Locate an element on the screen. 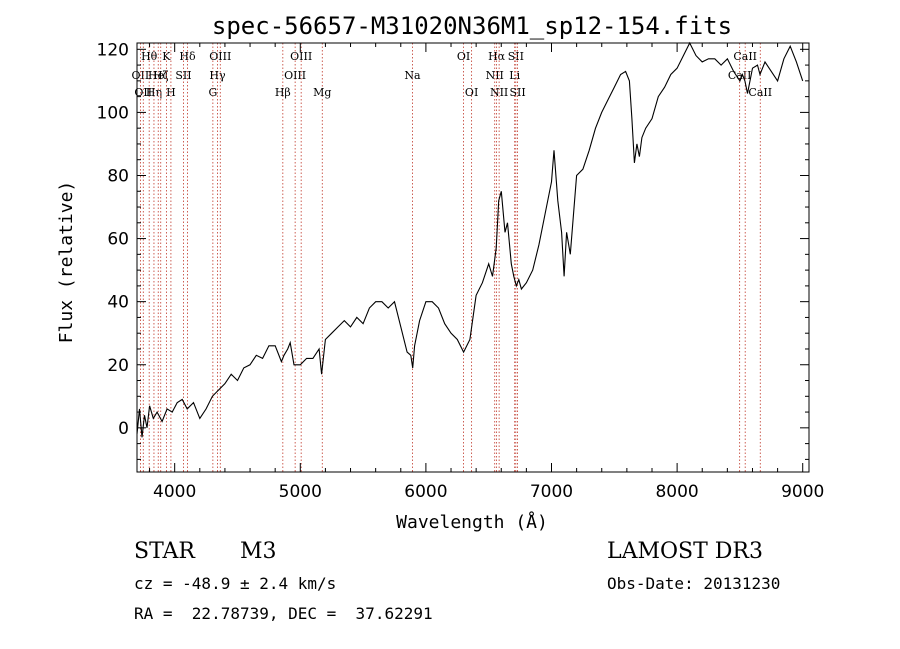 The image size is (900, 649). line-marker-label: HeI is located at coordinates (158, 75).